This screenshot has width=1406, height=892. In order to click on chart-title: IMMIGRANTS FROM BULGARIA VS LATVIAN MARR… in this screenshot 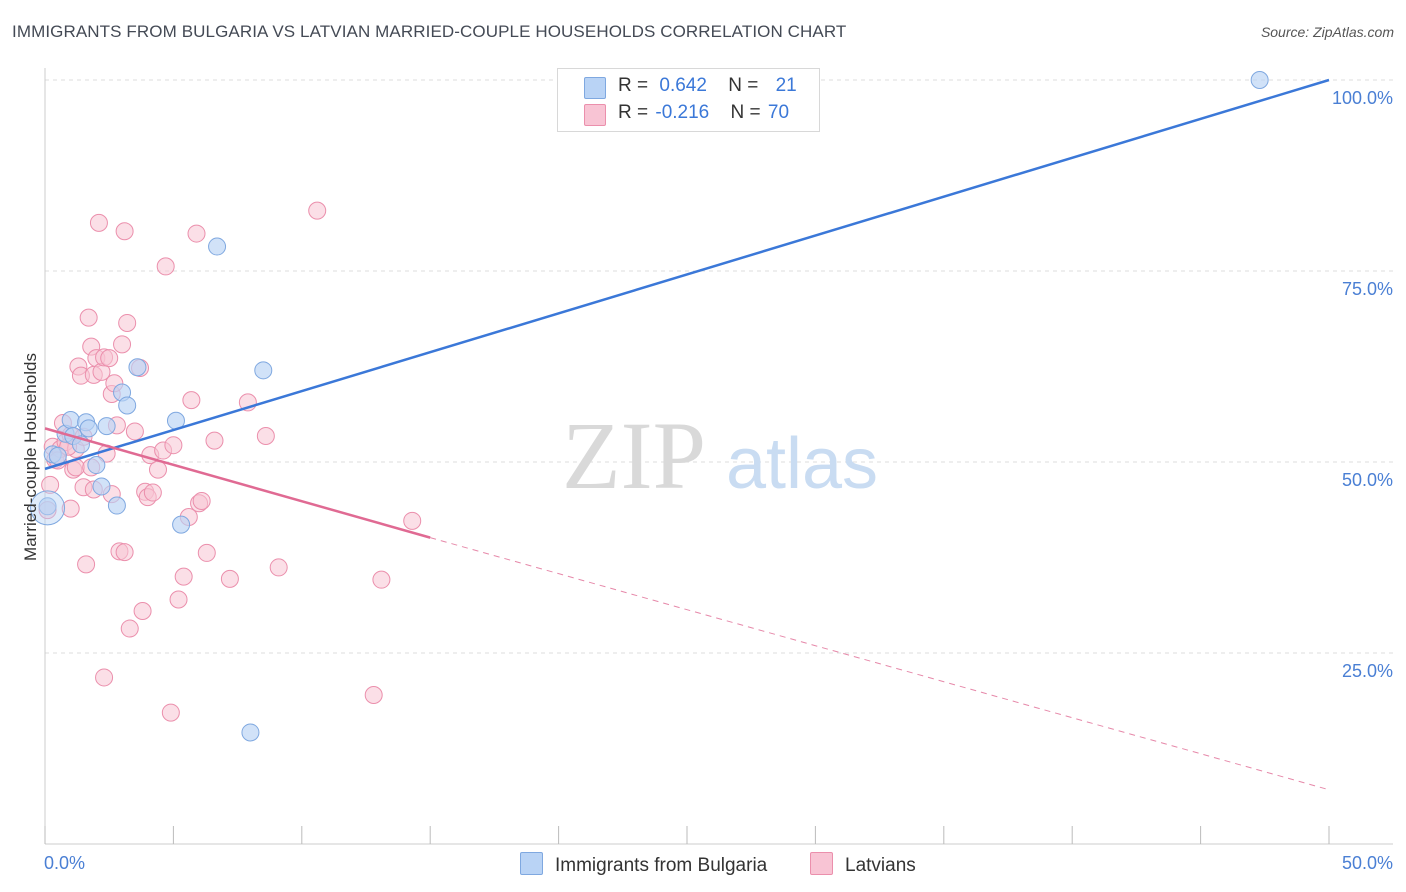, I will do `click(429, 31)`.